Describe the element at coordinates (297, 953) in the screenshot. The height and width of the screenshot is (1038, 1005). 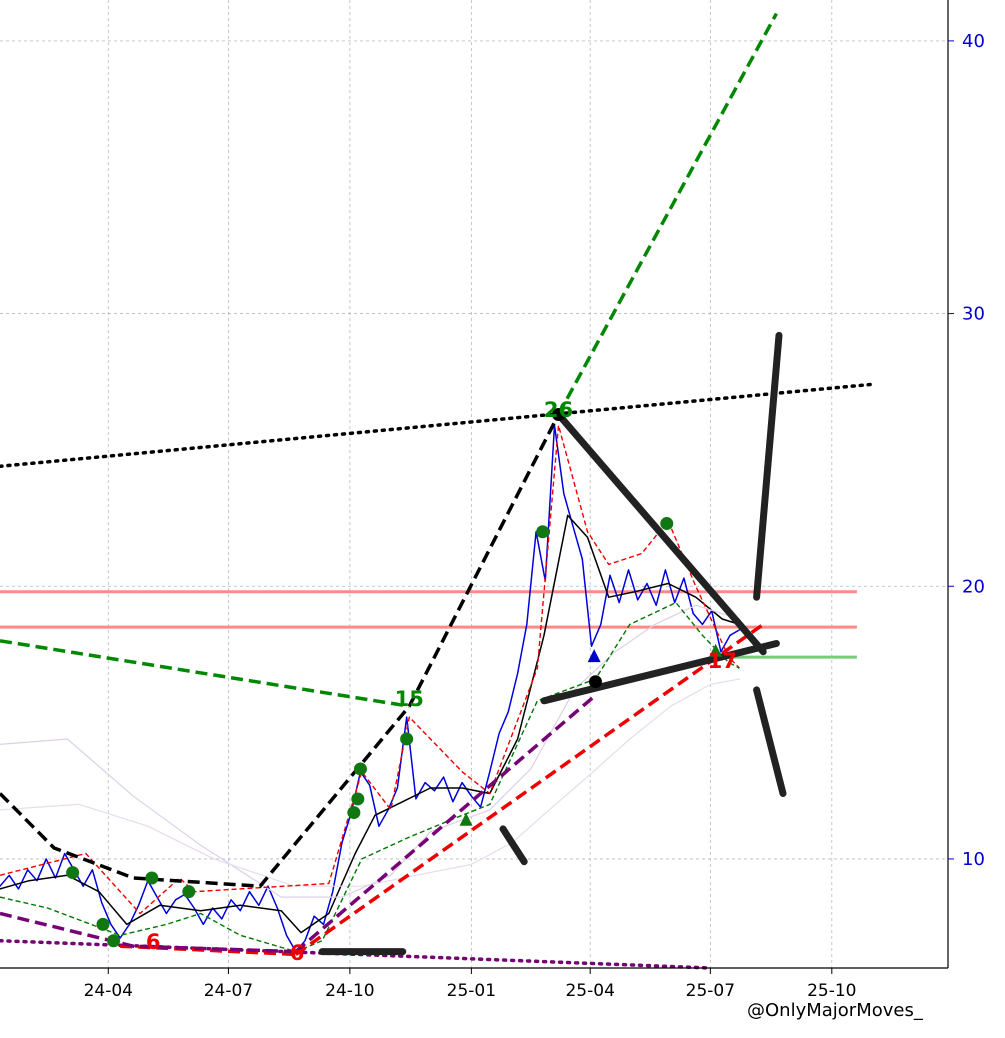
I see `annotation-label-3: 6` at that location.